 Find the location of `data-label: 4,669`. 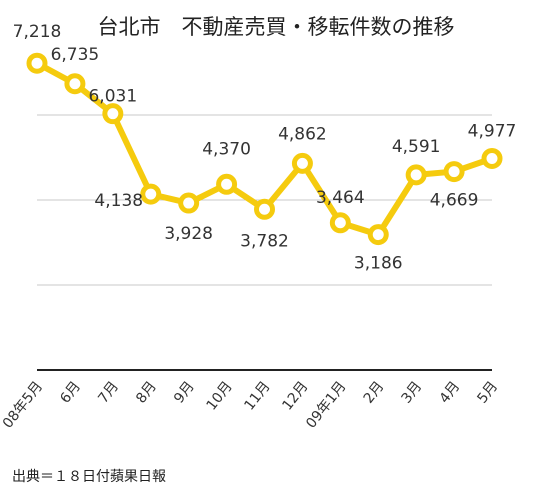

data-label: 4,669 is located at coordinates (454, 201).